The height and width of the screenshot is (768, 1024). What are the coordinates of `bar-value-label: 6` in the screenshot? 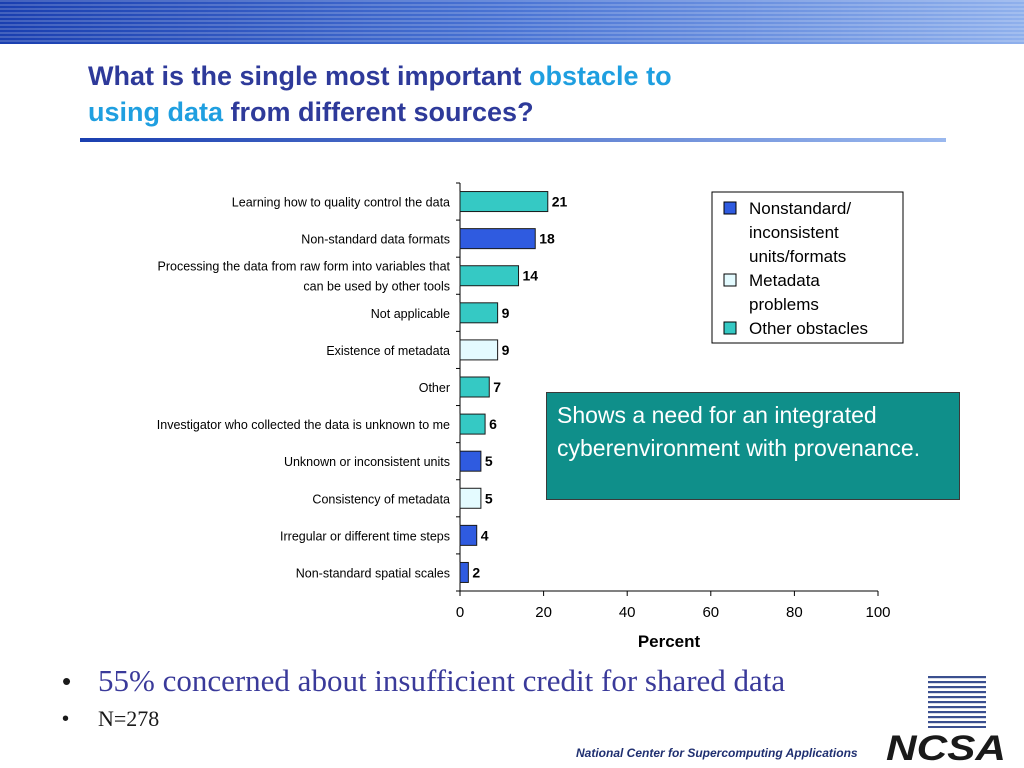 It's located at (493, 424).